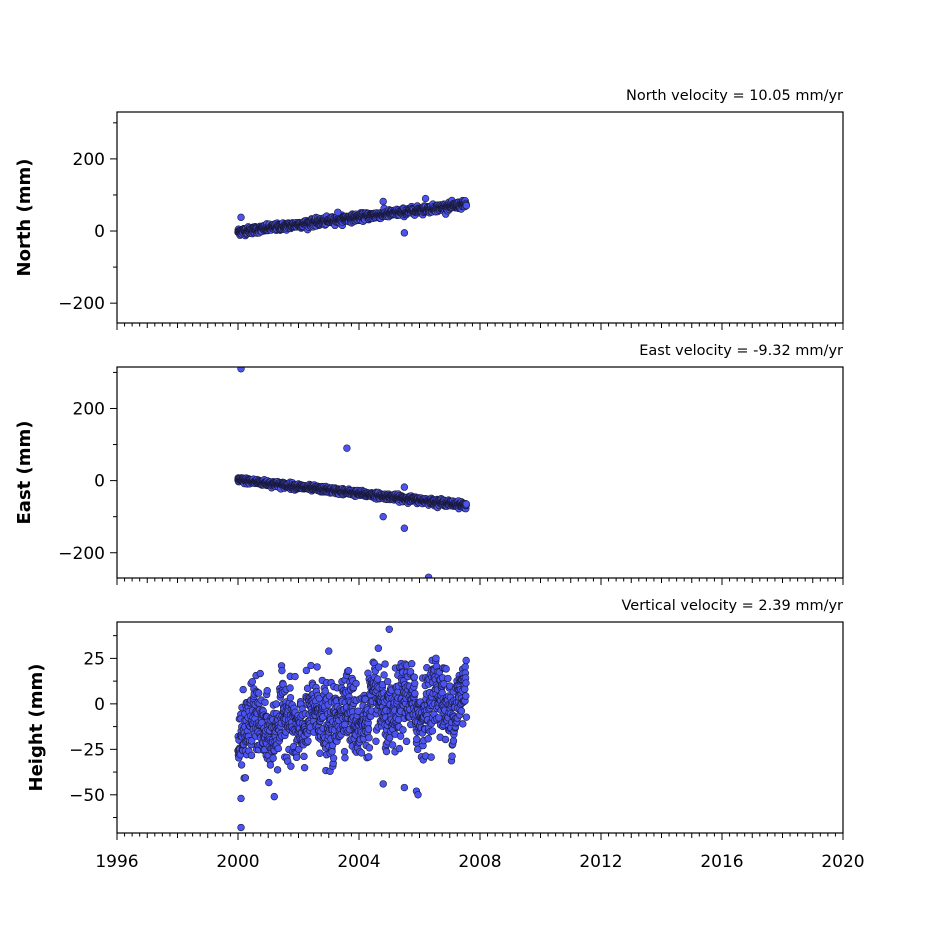  What do you see at coordinates (734, 96) in the screenshot?
I see `panel-title: North velocity = 10.05 mm/yr` at bounding box center [734, 96].